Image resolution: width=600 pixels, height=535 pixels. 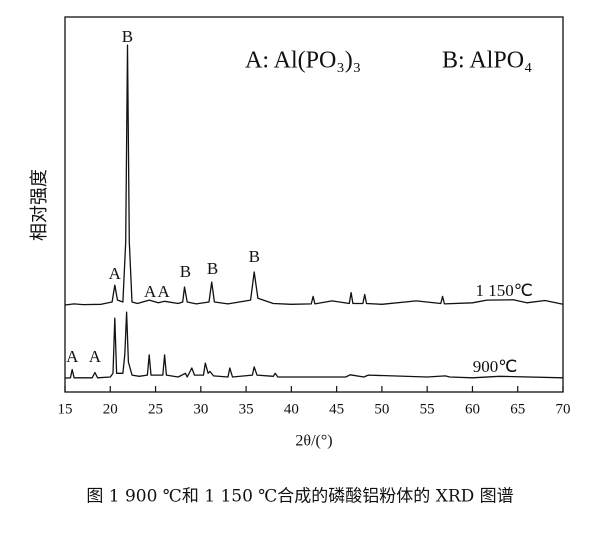 What do you see at coordinates (517, 409) in the screenshot?
I see `x-tick-label: 65` at bounding box center [517, 409].